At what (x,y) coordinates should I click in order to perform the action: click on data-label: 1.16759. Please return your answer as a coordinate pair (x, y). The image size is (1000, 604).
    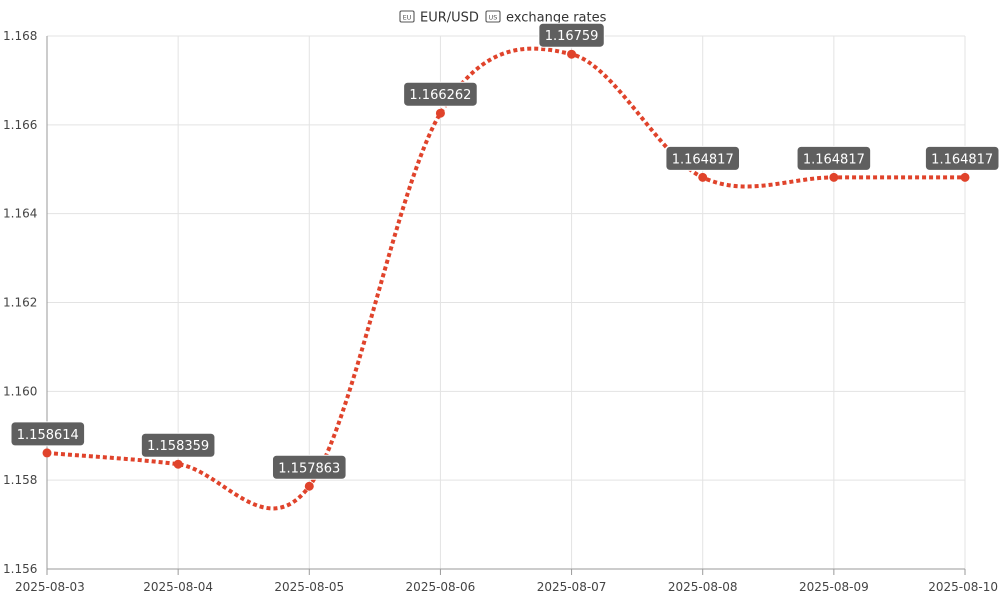
    Looking at the image, I should click on (571, 35).